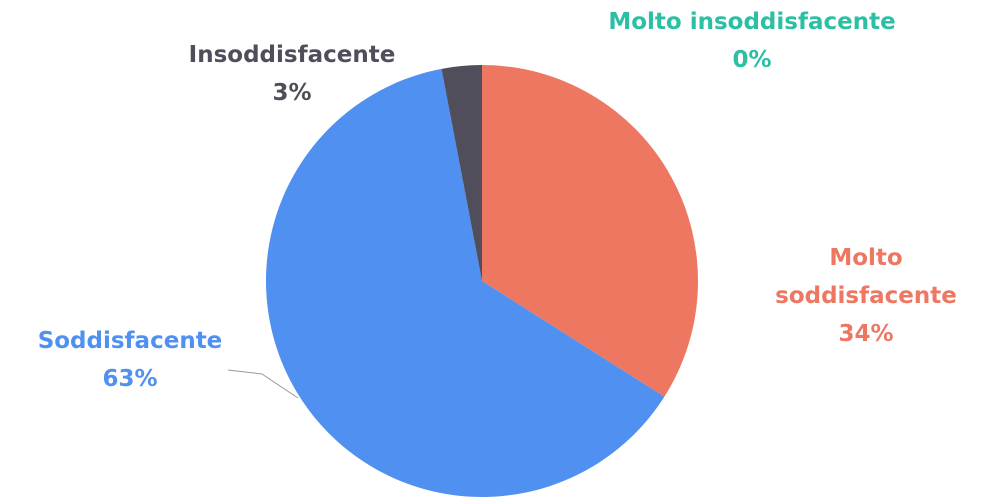 This screenshot has height=503, width=982. What do you see at coordinates (130, 341) in the screenshot?
I see `category-label: Soddisfacente` at bounding box center [130, 341].